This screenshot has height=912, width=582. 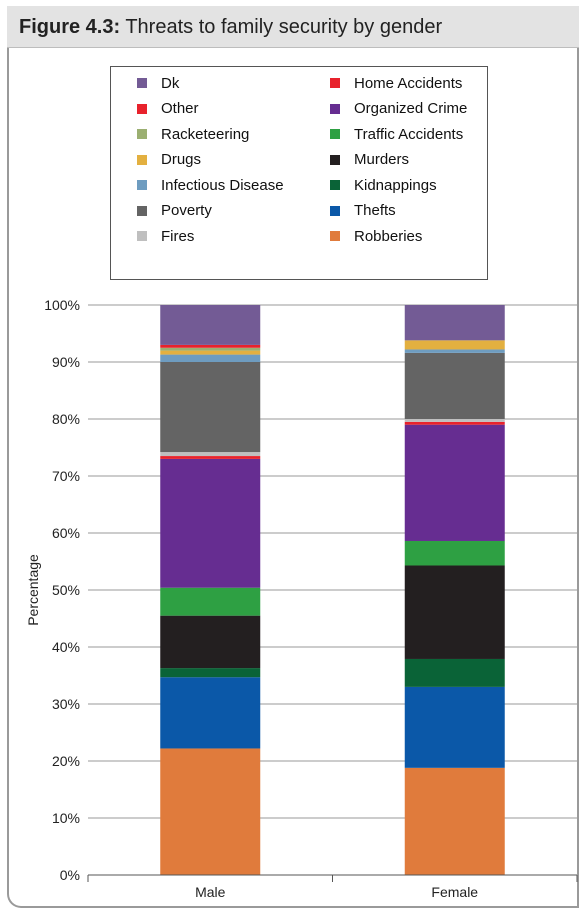 I want to click on y-tick-label: 80%, so click(x=66, y=419).